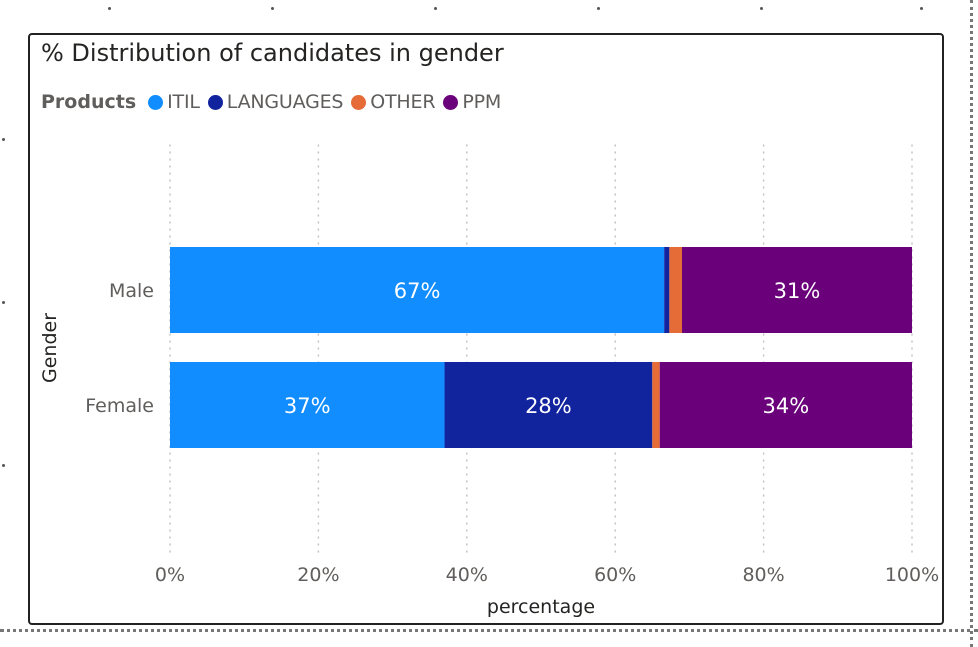 The height and width of the screenshot is (647, 978). What do you see at coordinates (119, 406) in the screenshot?
I see `y-tick-label: Female` at bounding box center [119, 406].